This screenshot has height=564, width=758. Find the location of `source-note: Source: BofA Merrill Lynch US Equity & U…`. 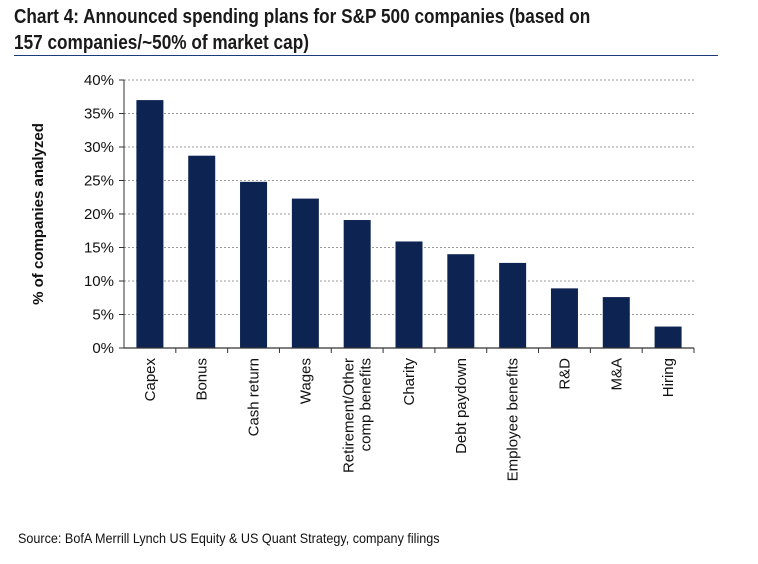

source-note: Source: BofA Merrill Lynch US Equity & U… is located at coordinates (229, 538).